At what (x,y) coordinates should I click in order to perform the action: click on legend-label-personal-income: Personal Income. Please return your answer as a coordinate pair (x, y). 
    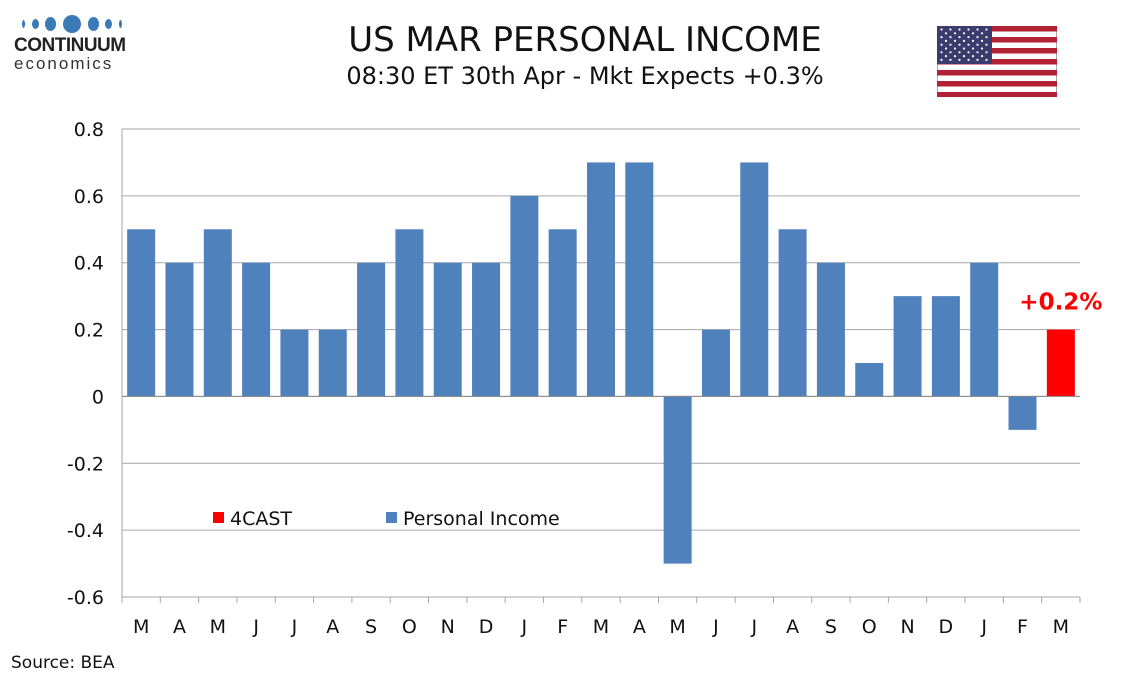
    Looking at the image, I should click on (481, 519).